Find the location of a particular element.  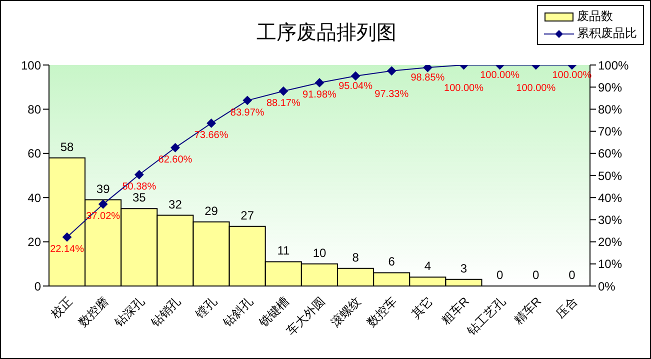

data-label: 29 is located at coordinates (211, 211).